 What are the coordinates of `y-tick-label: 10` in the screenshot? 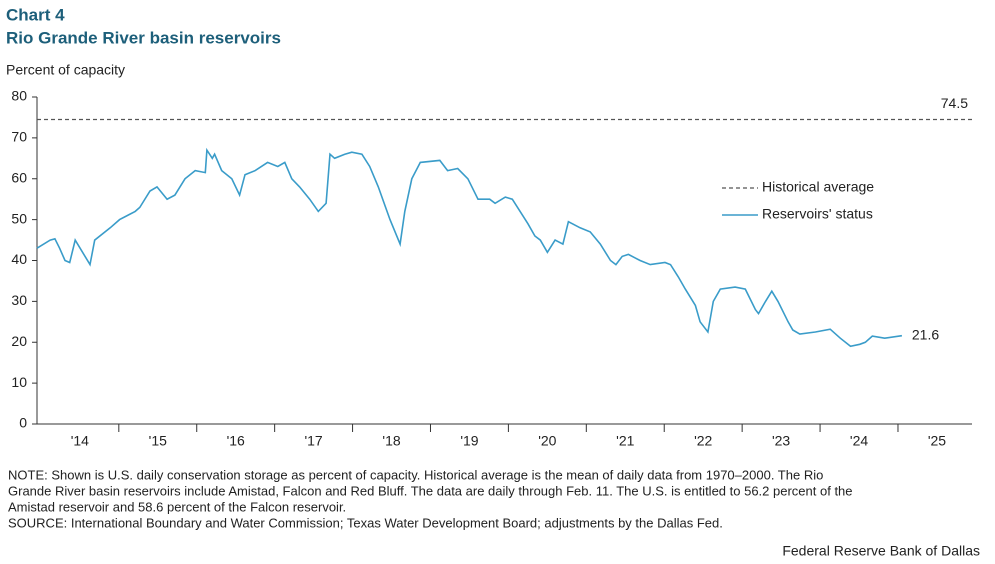 It's located at (19, 382).